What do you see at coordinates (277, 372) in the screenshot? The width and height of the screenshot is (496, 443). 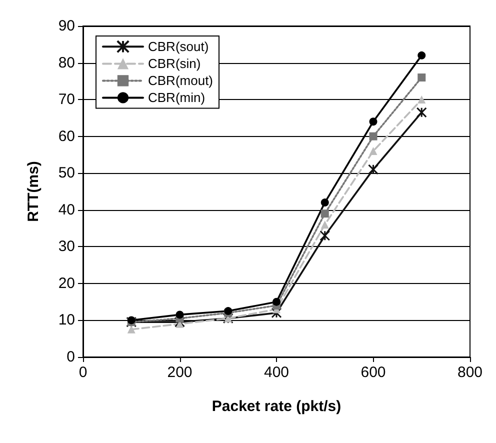 I see `x-tick-label: 400` at bounding box center [277, 372].